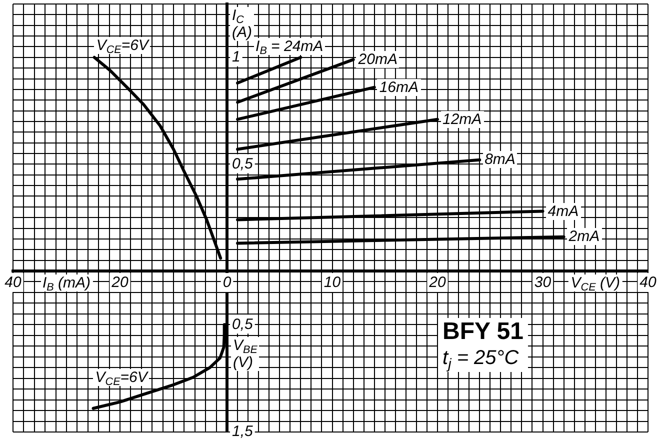 The height and width of the screenshot is (442, 664). I want to click on series-label: 2mA, so click(584, 237).